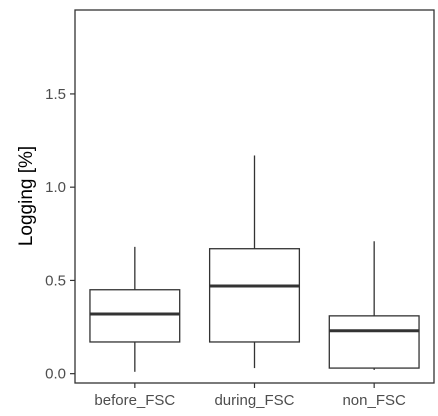 The width and height of the screenshot is (438, 416). Describe the element at coordinates (55, 94) in the screenshot. I see `y-tick-label: 1.5` at that location.